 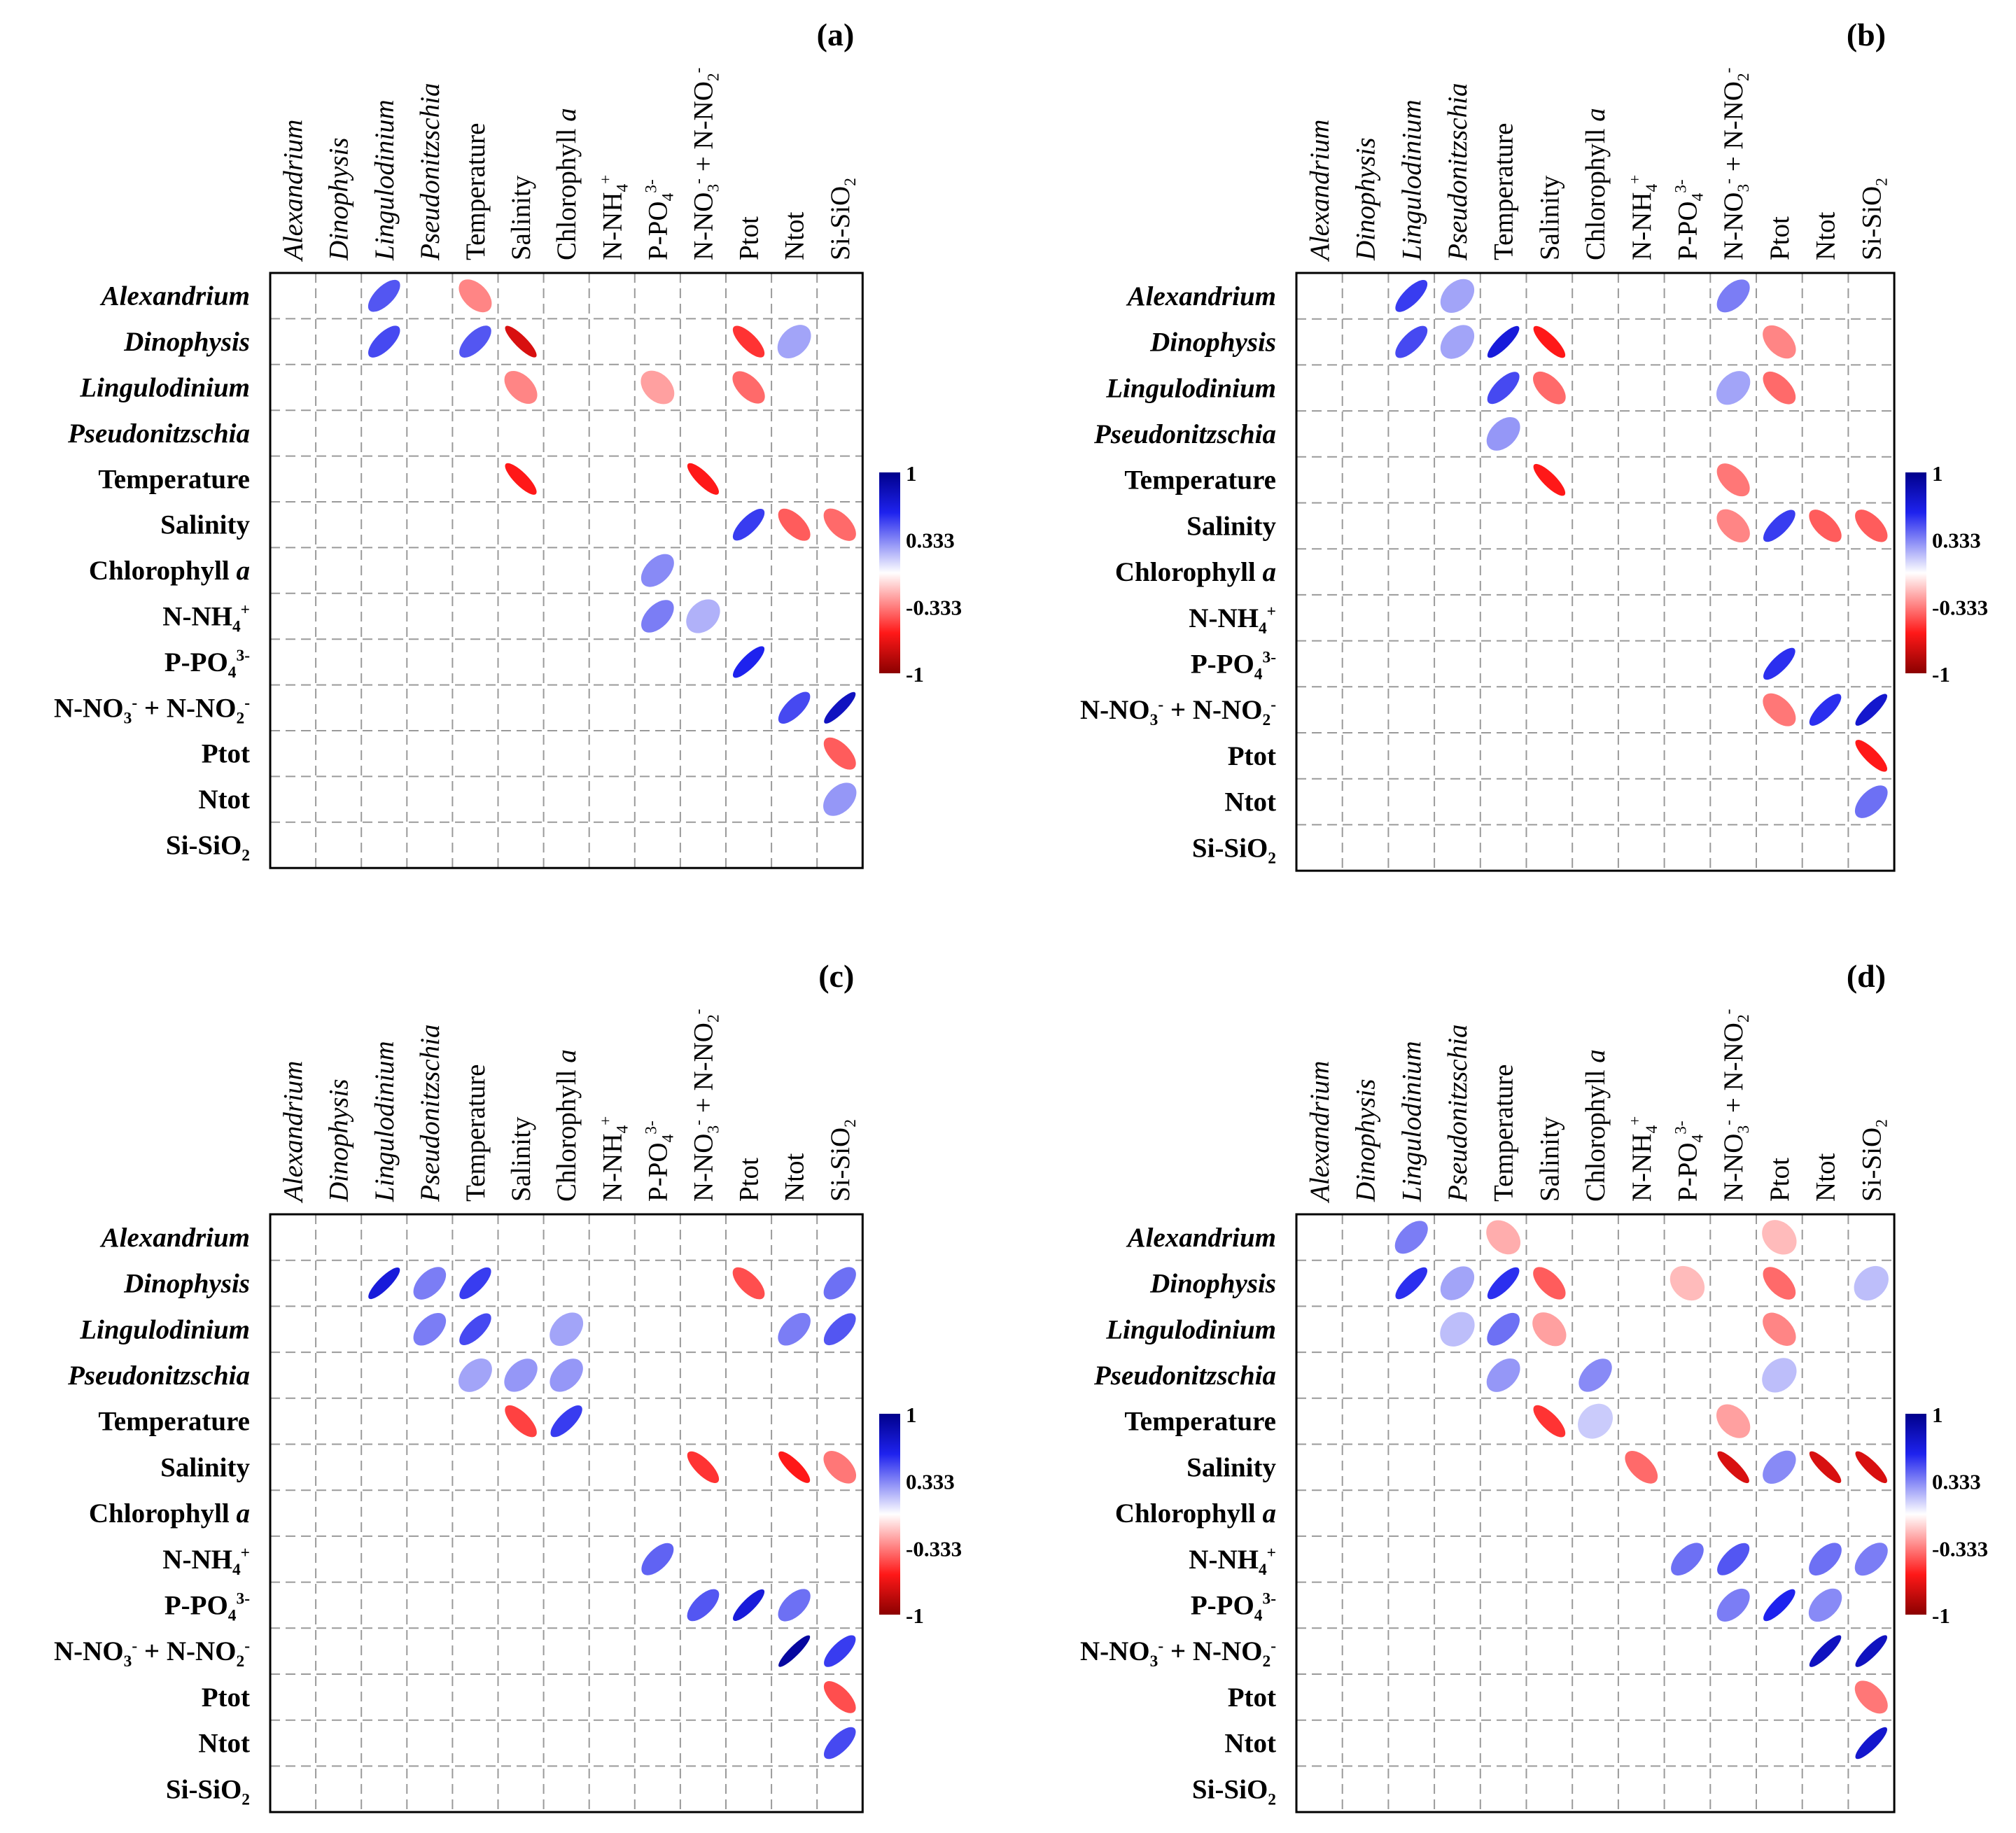 What do you see at coordinates (430, 1113) in the screenshot?
I see `column-label-pseudonitzschia: Pseudonitzschia` at bounding box center [430, 1113].